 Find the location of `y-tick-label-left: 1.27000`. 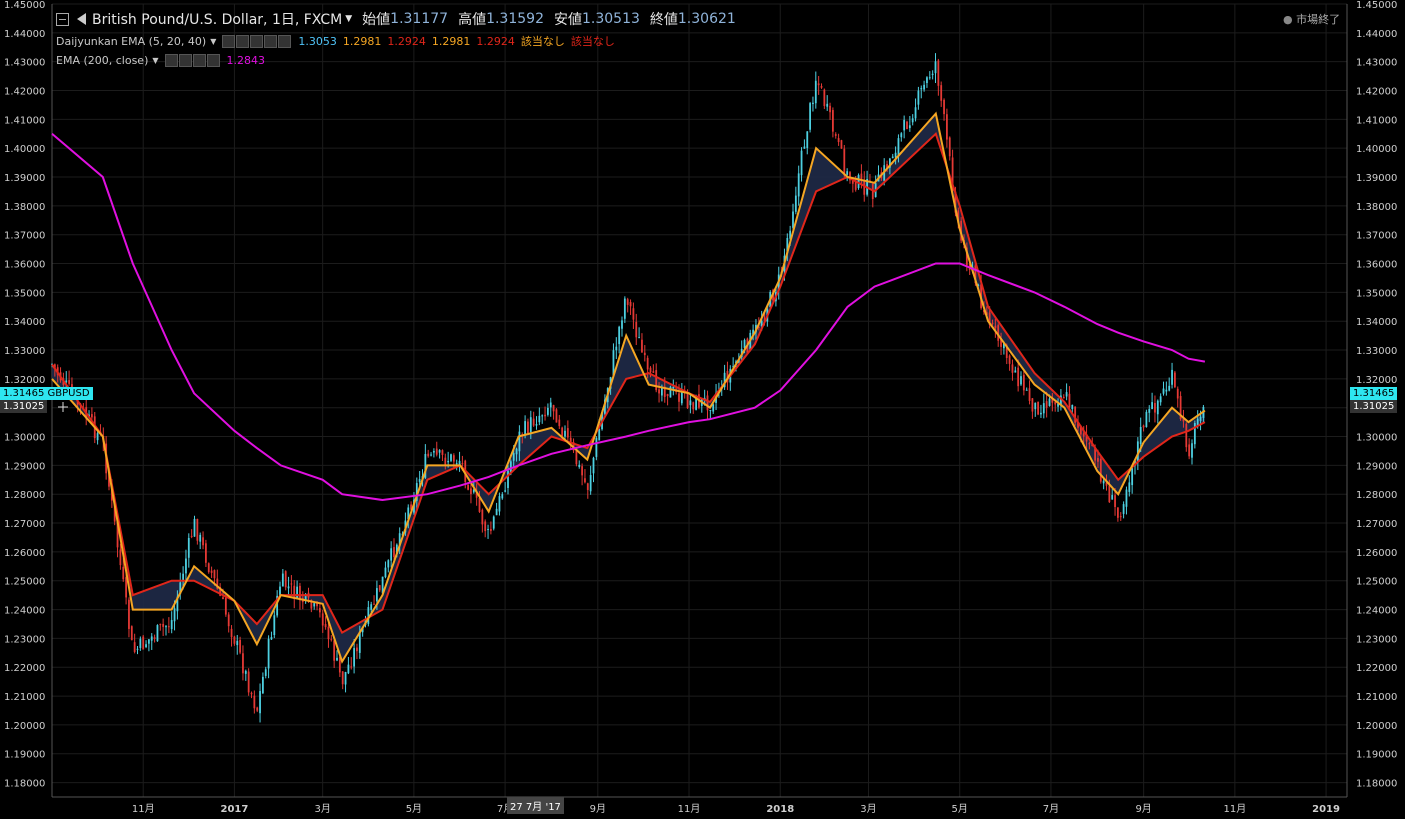

y-tick-label-left: 1.27000 is located at coordinates (24, 524).